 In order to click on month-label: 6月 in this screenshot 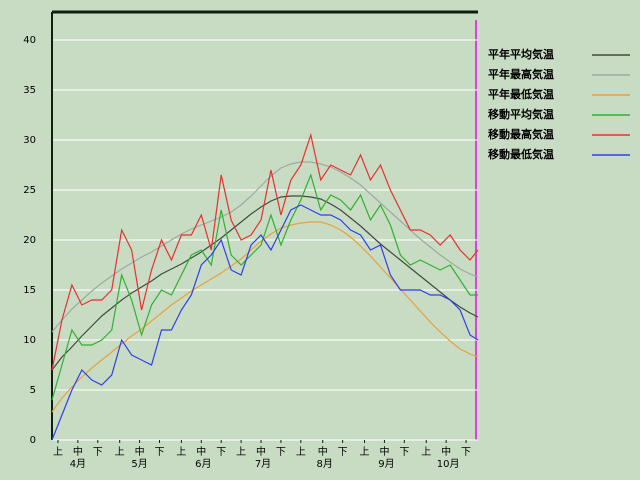, I will do `click(203, 464)`.